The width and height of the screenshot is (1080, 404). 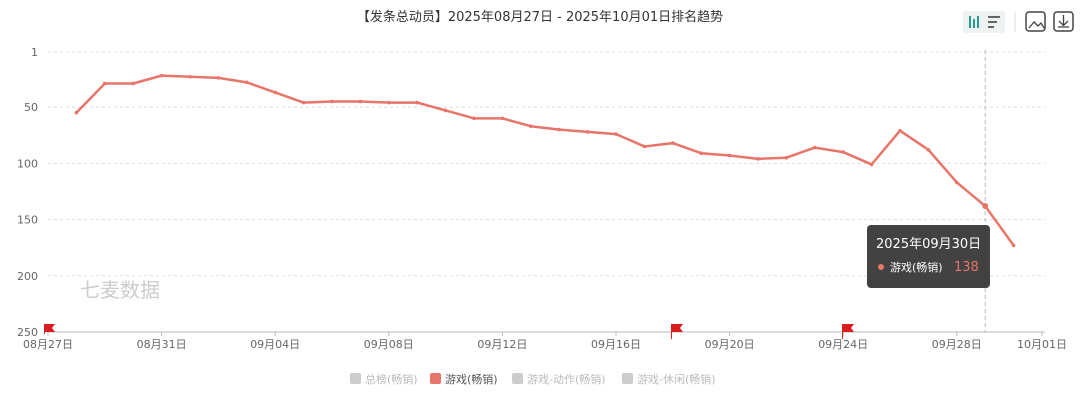 I want to click on x-tick-label: 09月04日, so click(x=275, y=344).